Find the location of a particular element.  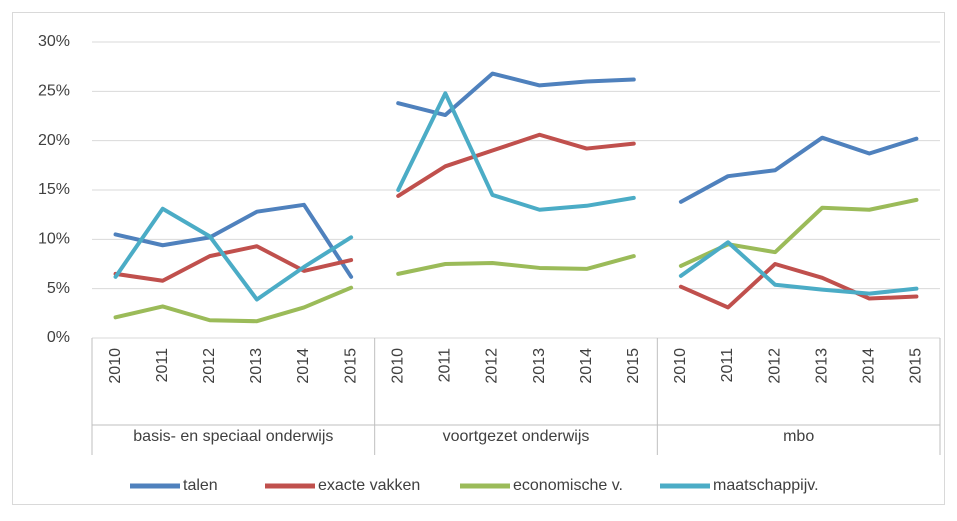

legend-label: economische v. is located at coordinates (568, 485).